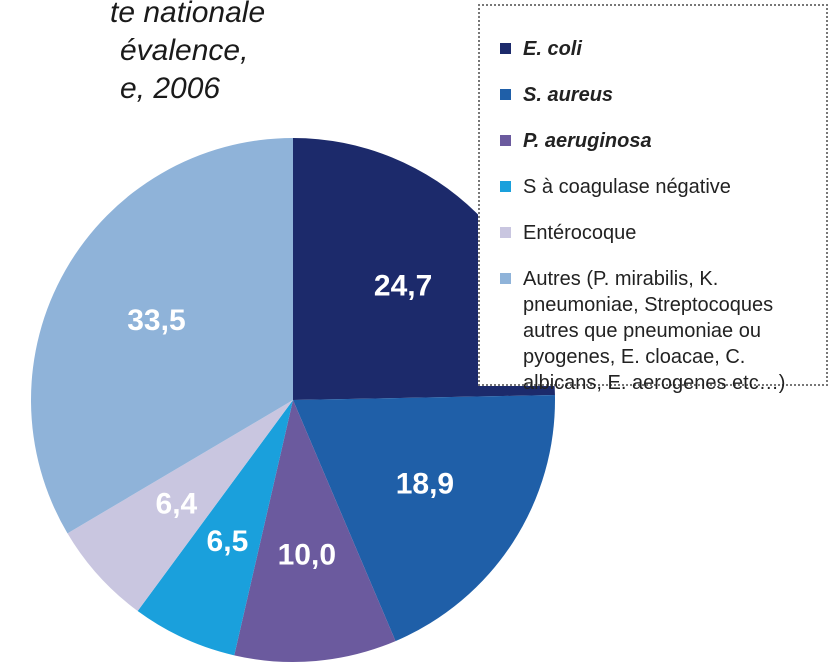 The width and height of the screenshot is (830, 666). I want to click on legend-entry: Entérocoque, so click(658, 233).